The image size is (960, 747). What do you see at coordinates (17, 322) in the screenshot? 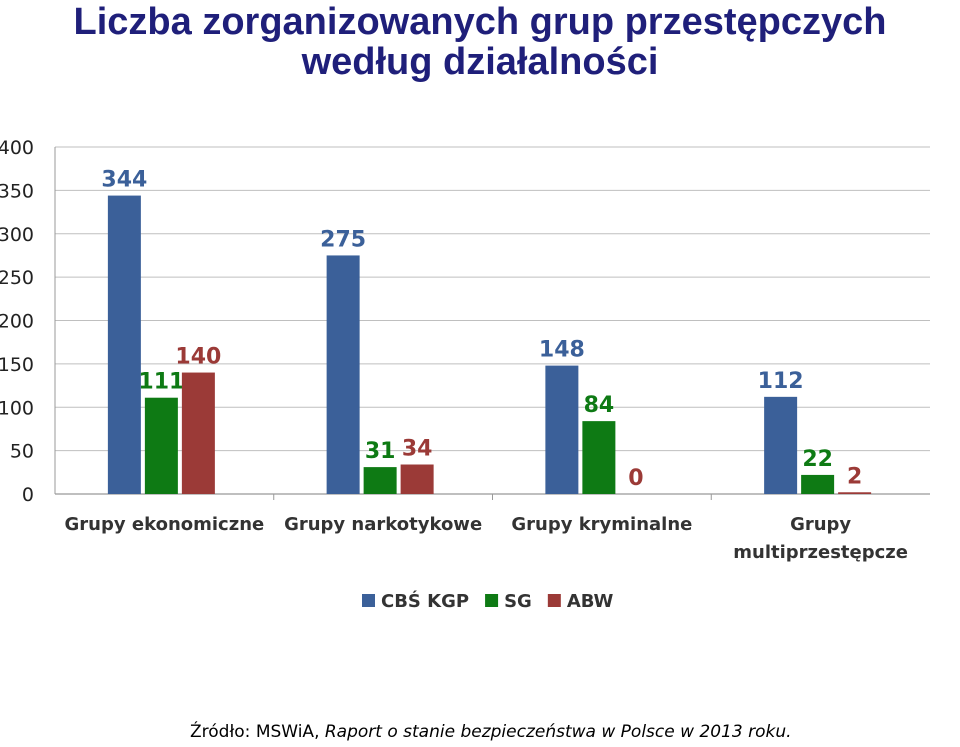
I see `y-tick-label: 200` at bounding box center [17, 322].